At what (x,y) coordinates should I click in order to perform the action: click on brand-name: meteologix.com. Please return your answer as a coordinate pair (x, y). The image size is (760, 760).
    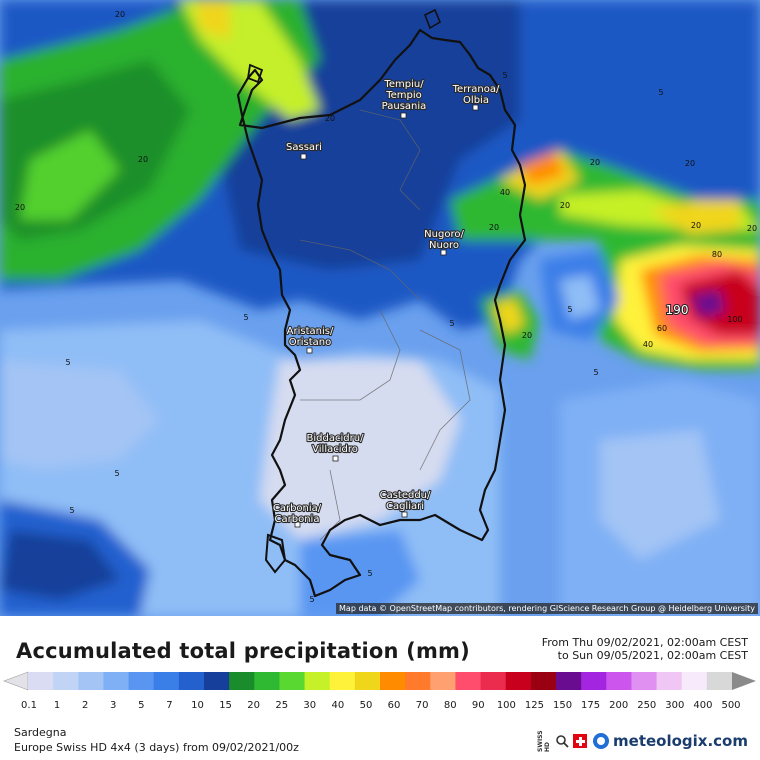
    Looking at the image, I should click on (680, 741).